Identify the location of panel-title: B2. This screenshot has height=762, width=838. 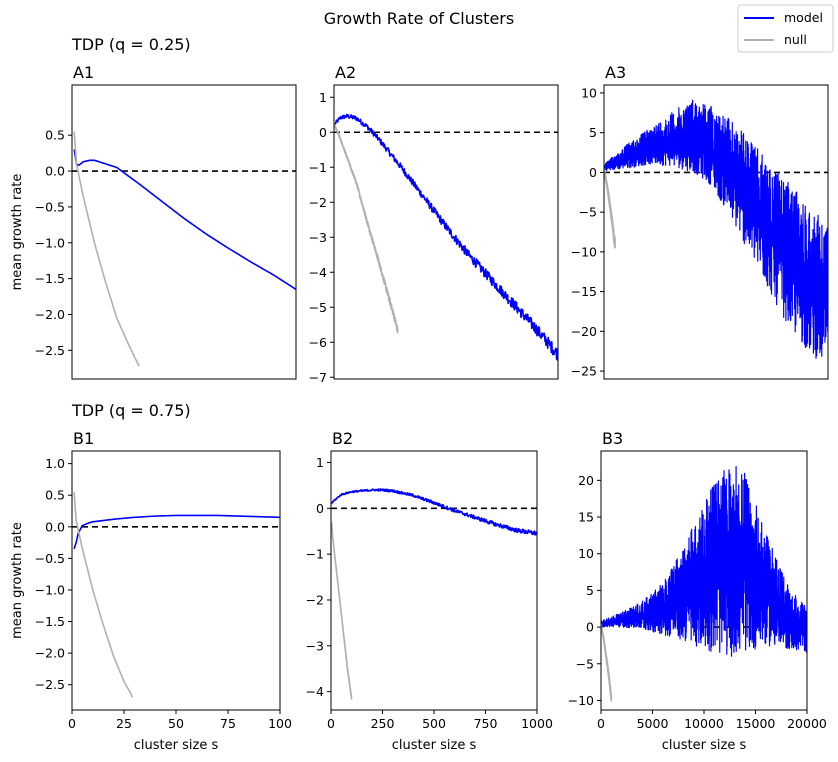
(342, 438).